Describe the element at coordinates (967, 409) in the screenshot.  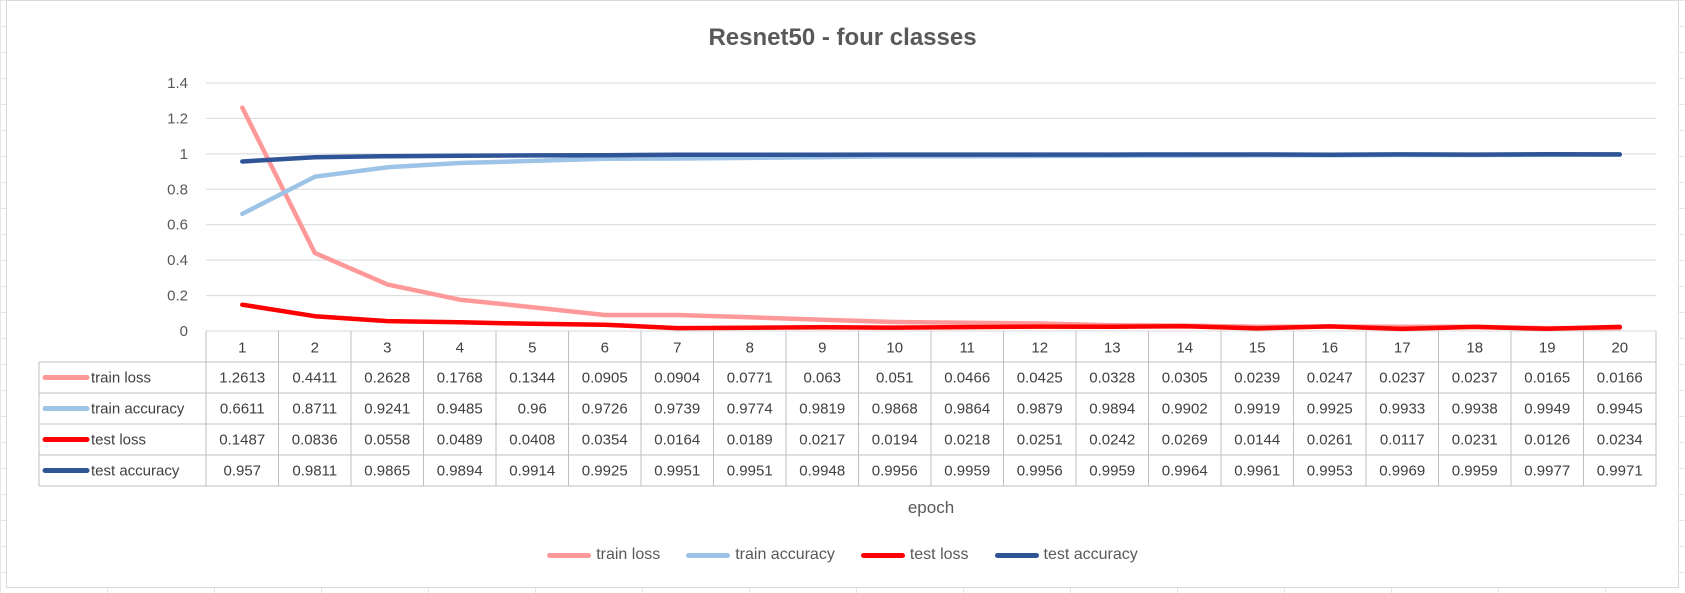
I see `table-cell-value: 0.9864` at that location.